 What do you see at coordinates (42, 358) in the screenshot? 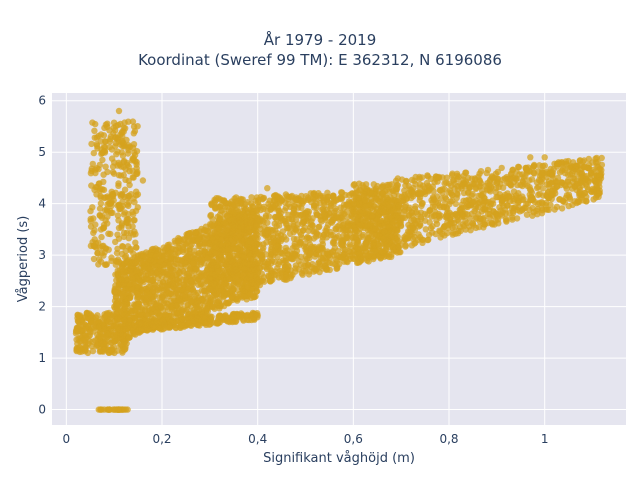
I see `y-tick-label: 1` at bounding box center [42, 358].